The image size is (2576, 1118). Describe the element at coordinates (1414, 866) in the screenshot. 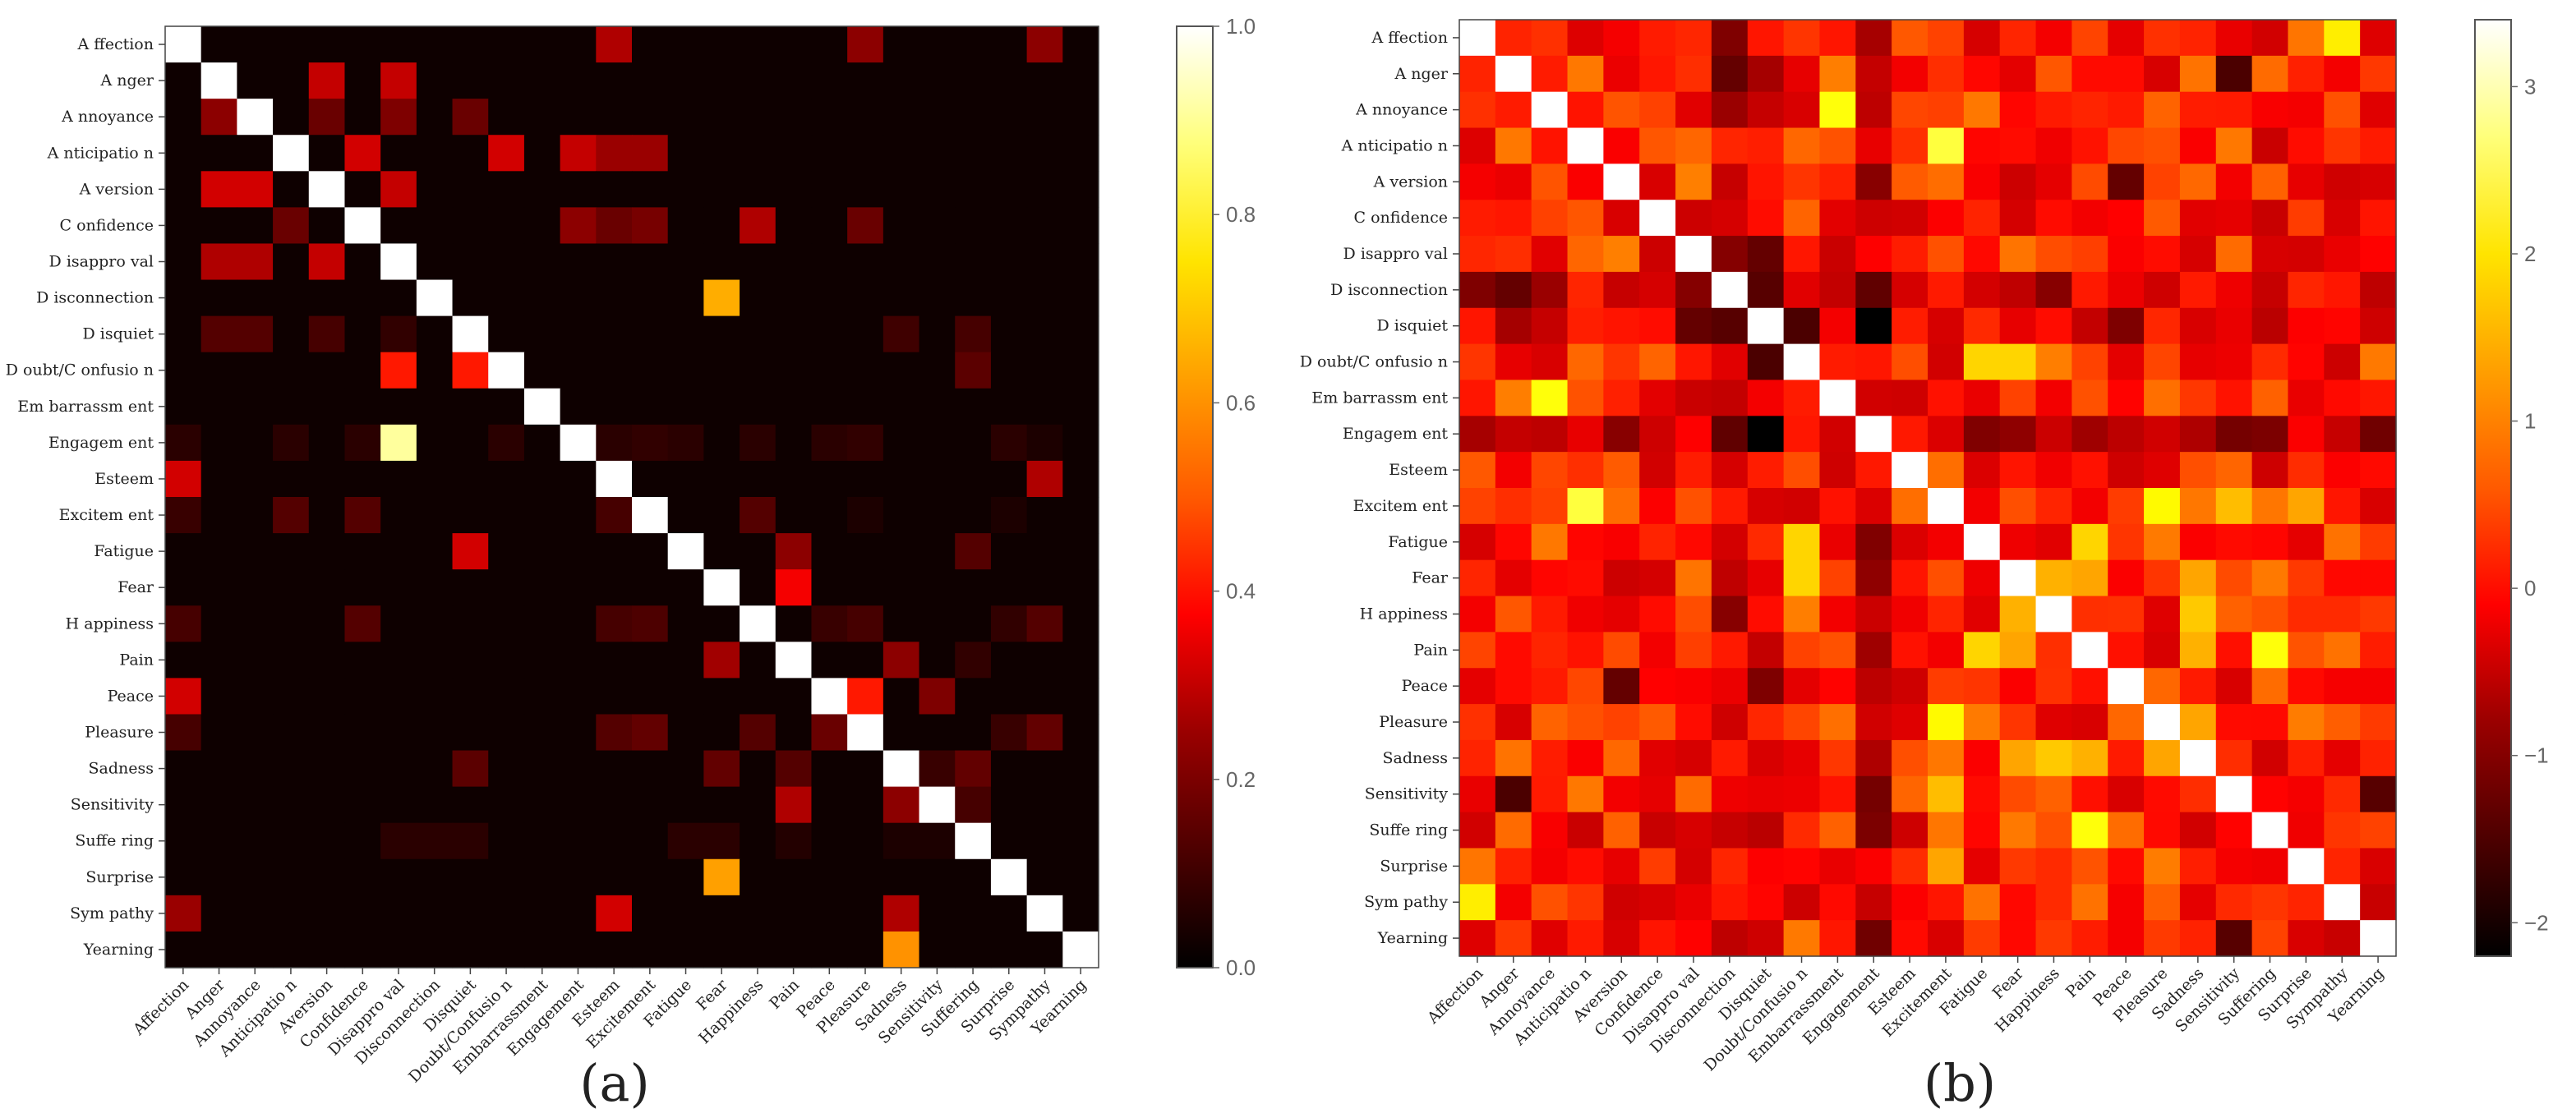

I see `row-label-b-23: Surprise` at that location.